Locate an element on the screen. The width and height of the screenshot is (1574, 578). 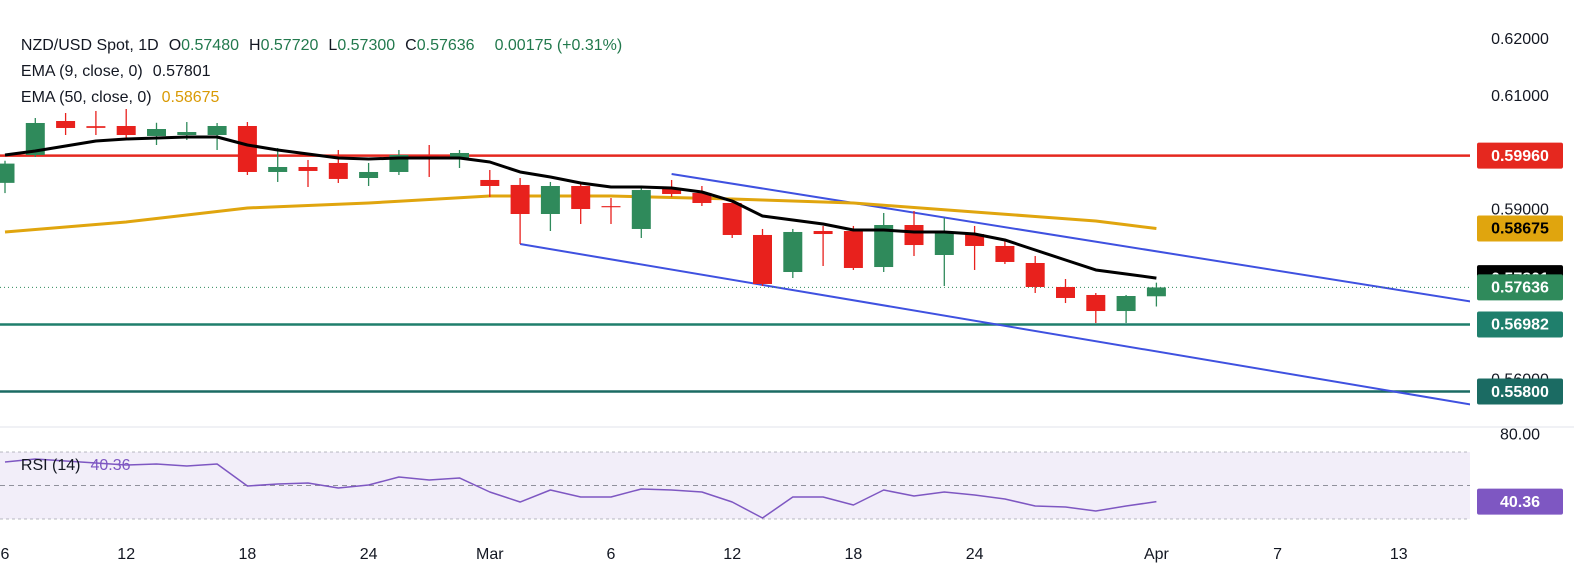
price-box-label: 0.58675 is located at coordinates (1520, 229).